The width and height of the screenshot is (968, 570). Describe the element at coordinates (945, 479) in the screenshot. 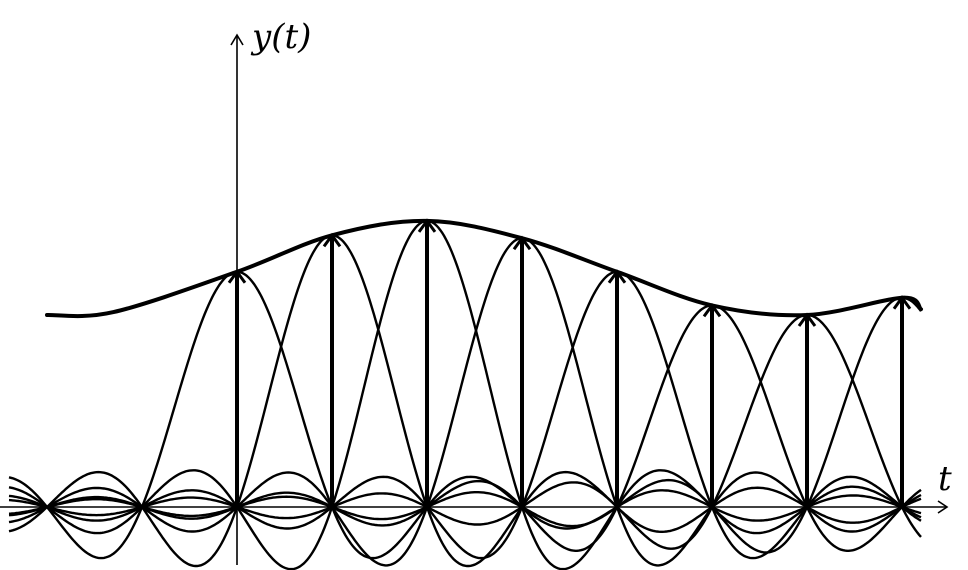

I see `x-axis-label: t` at that location.